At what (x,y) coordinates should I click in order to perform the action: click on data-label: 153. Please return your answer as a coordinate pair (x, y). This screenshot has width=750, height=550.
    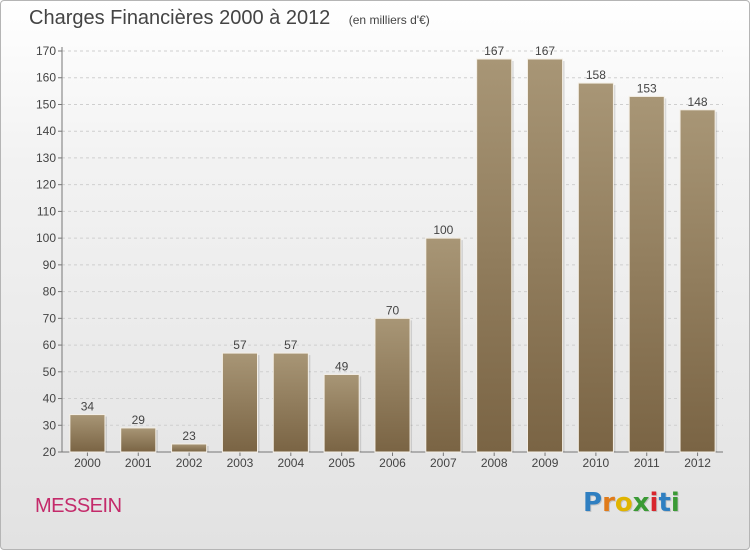
    Looking at the image, I should click on (647, 88).